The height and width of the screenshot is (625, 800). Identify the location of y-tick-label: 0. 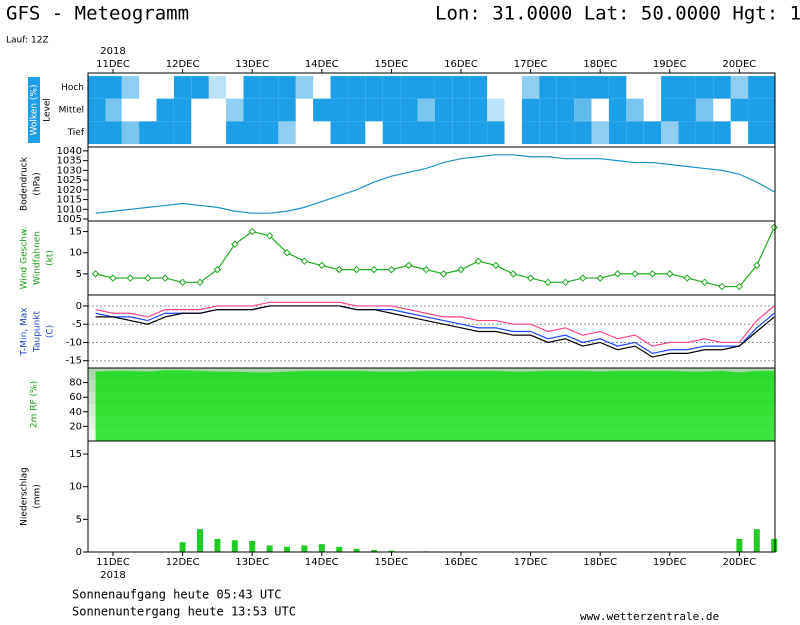
(79, 552).